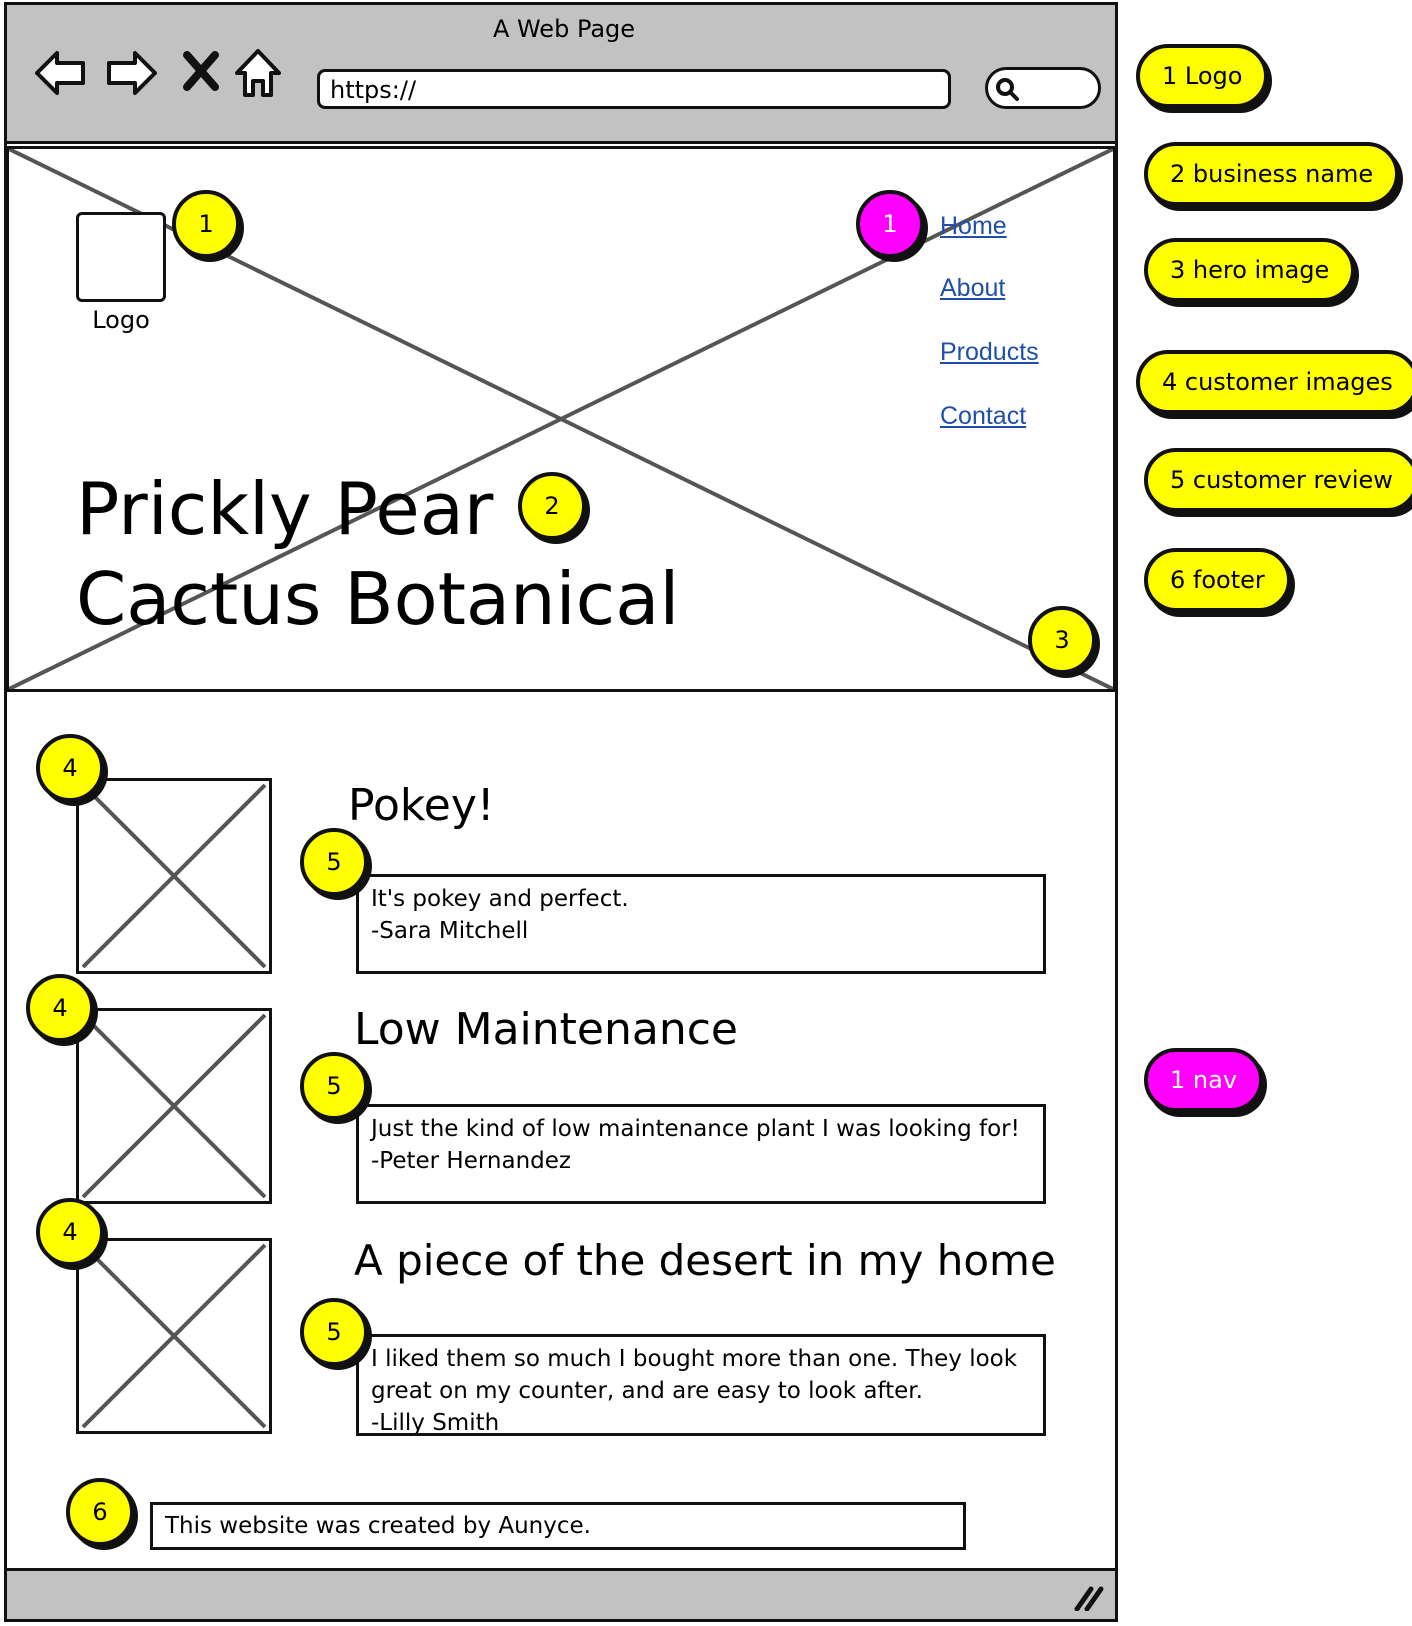 The image size is (1412, 1626). I want to click on badge-hero-image: 3, so click(1062, 640).